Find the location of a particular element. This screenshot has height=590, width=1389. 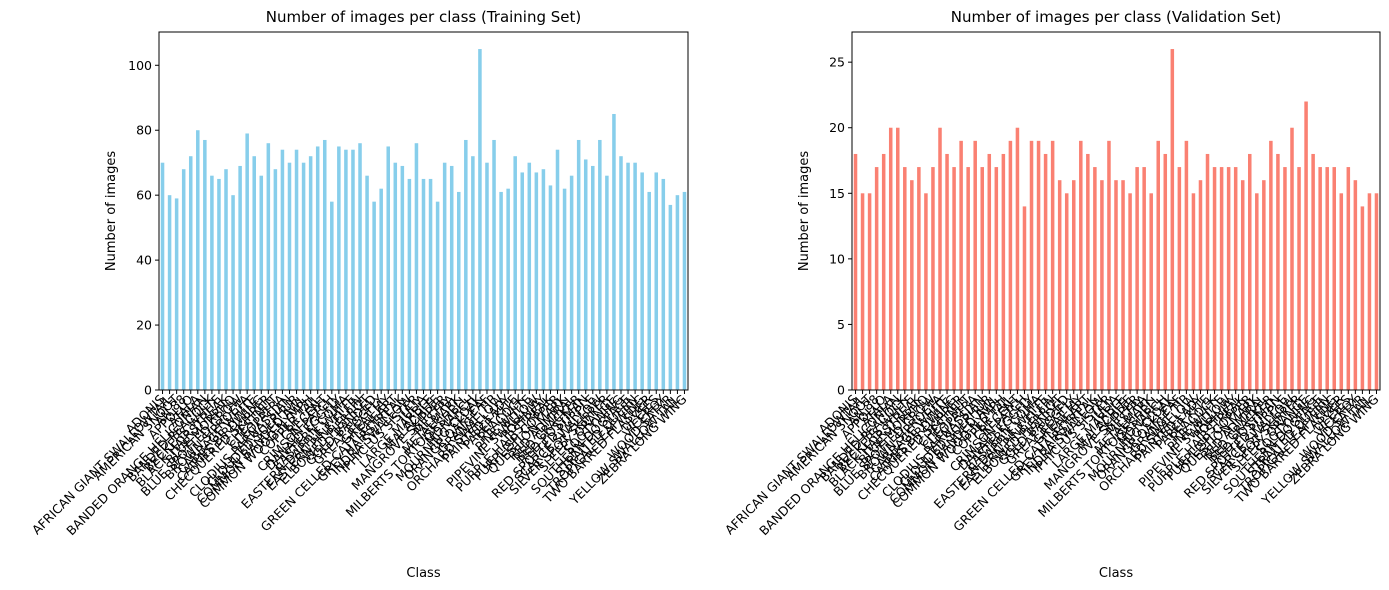

y-tick-label: 15 is located at coordinates (837, 193).